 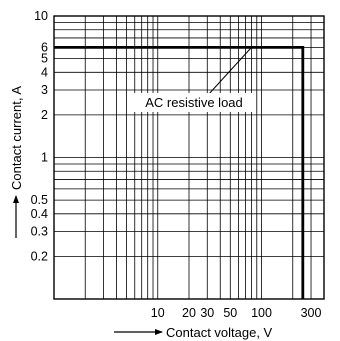 I want to click on y-tick-label: 0.3, so click(x=39, y=231).